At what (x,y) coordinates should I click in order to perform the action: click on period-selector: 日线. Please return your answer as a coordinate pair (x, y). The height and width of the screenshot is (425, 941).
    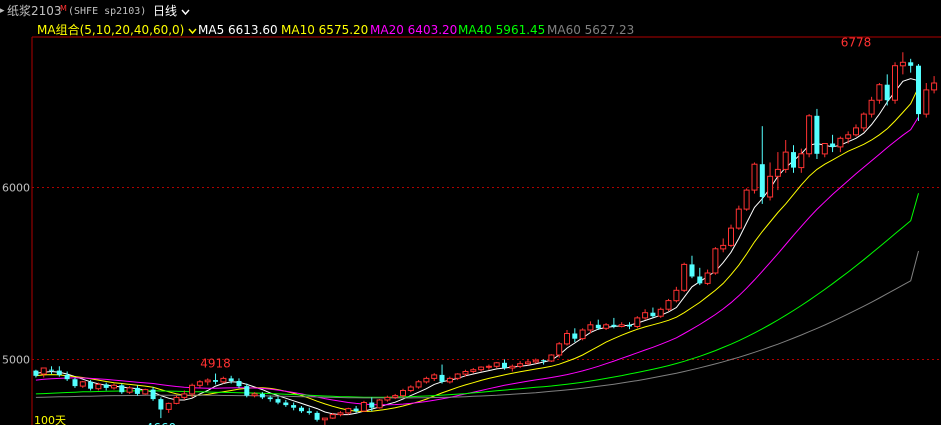
    Looking at the image, I should click on (171, 11).